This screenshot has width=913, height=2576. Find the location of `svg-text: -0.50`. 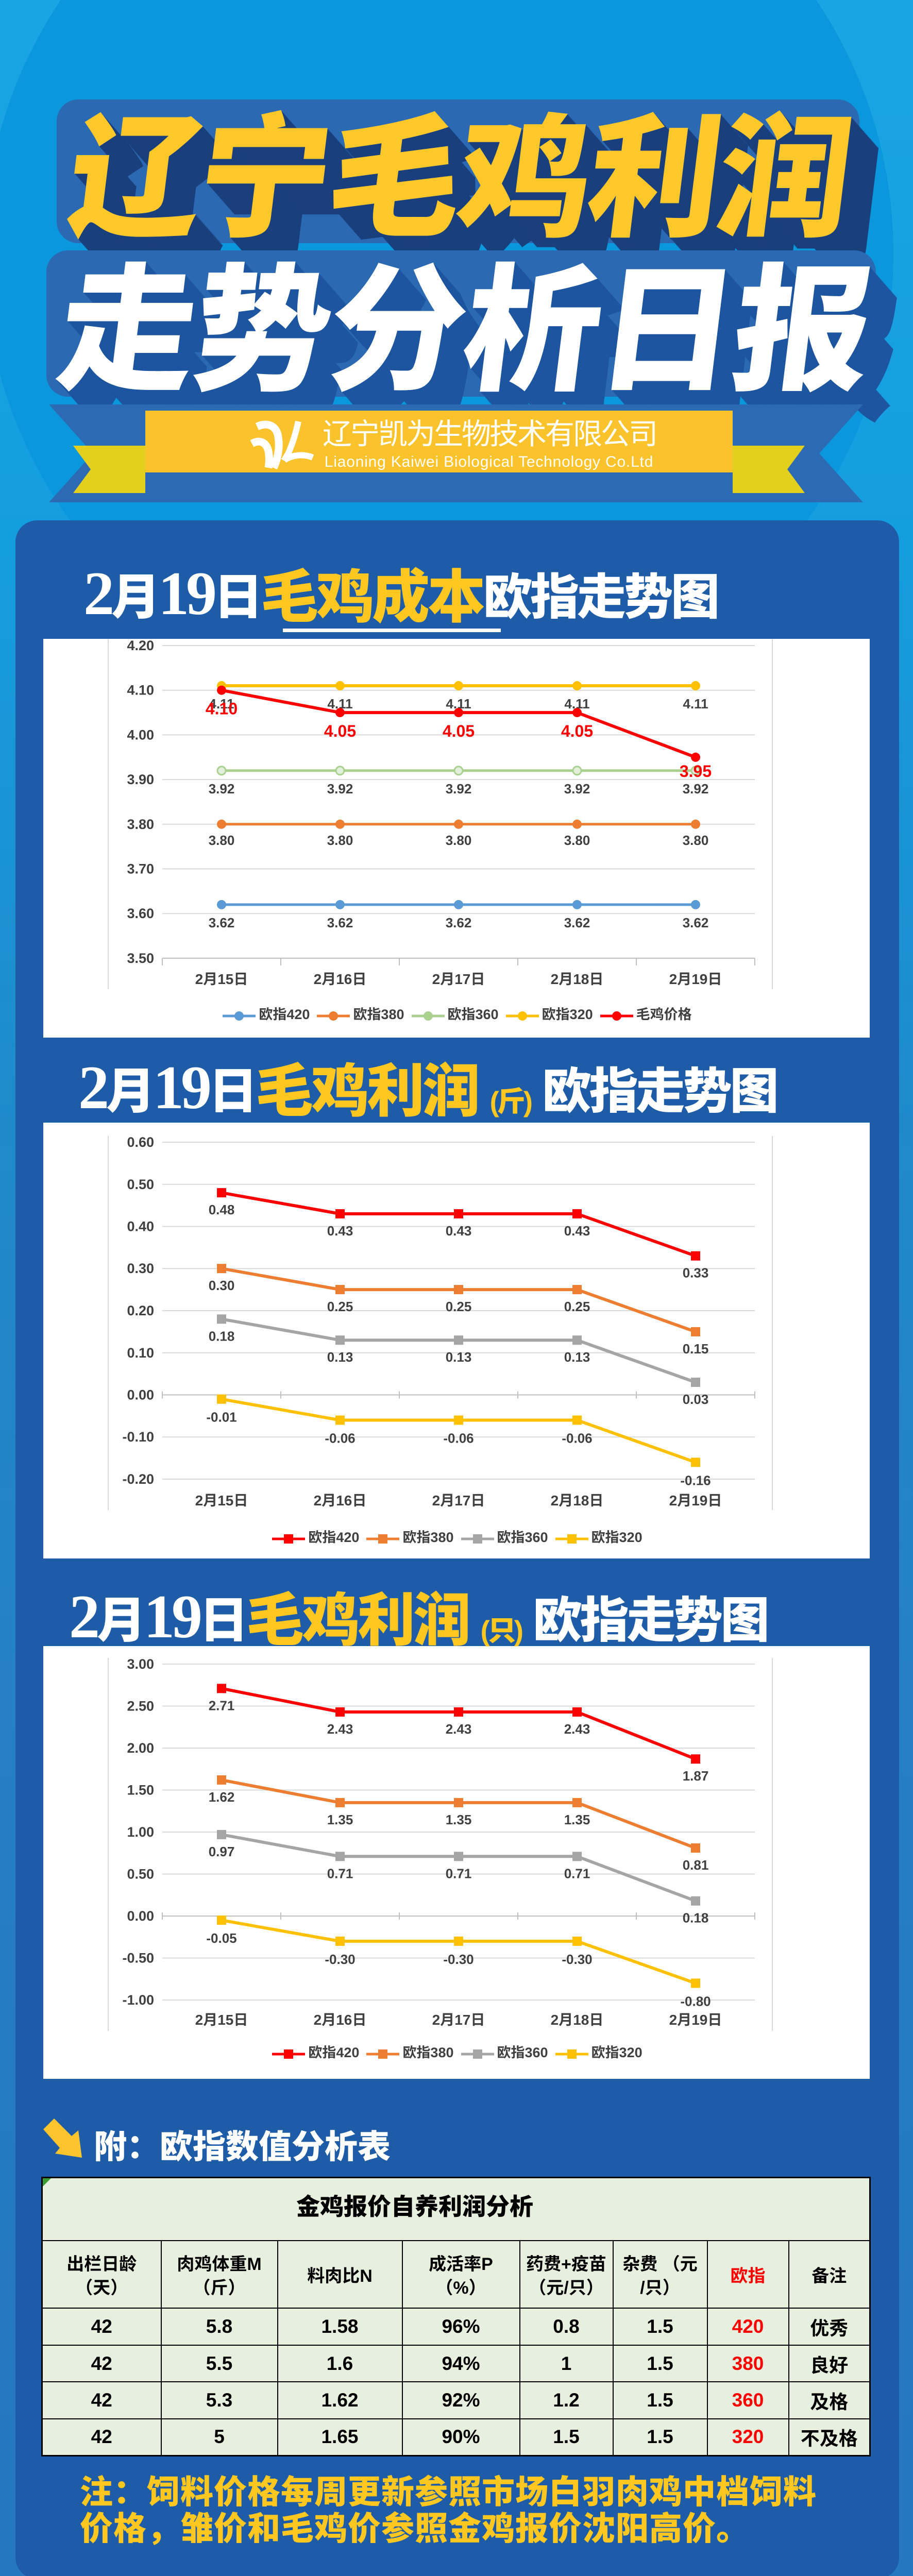

svg-text: -0.50 is located at coordinates (138, 1958).